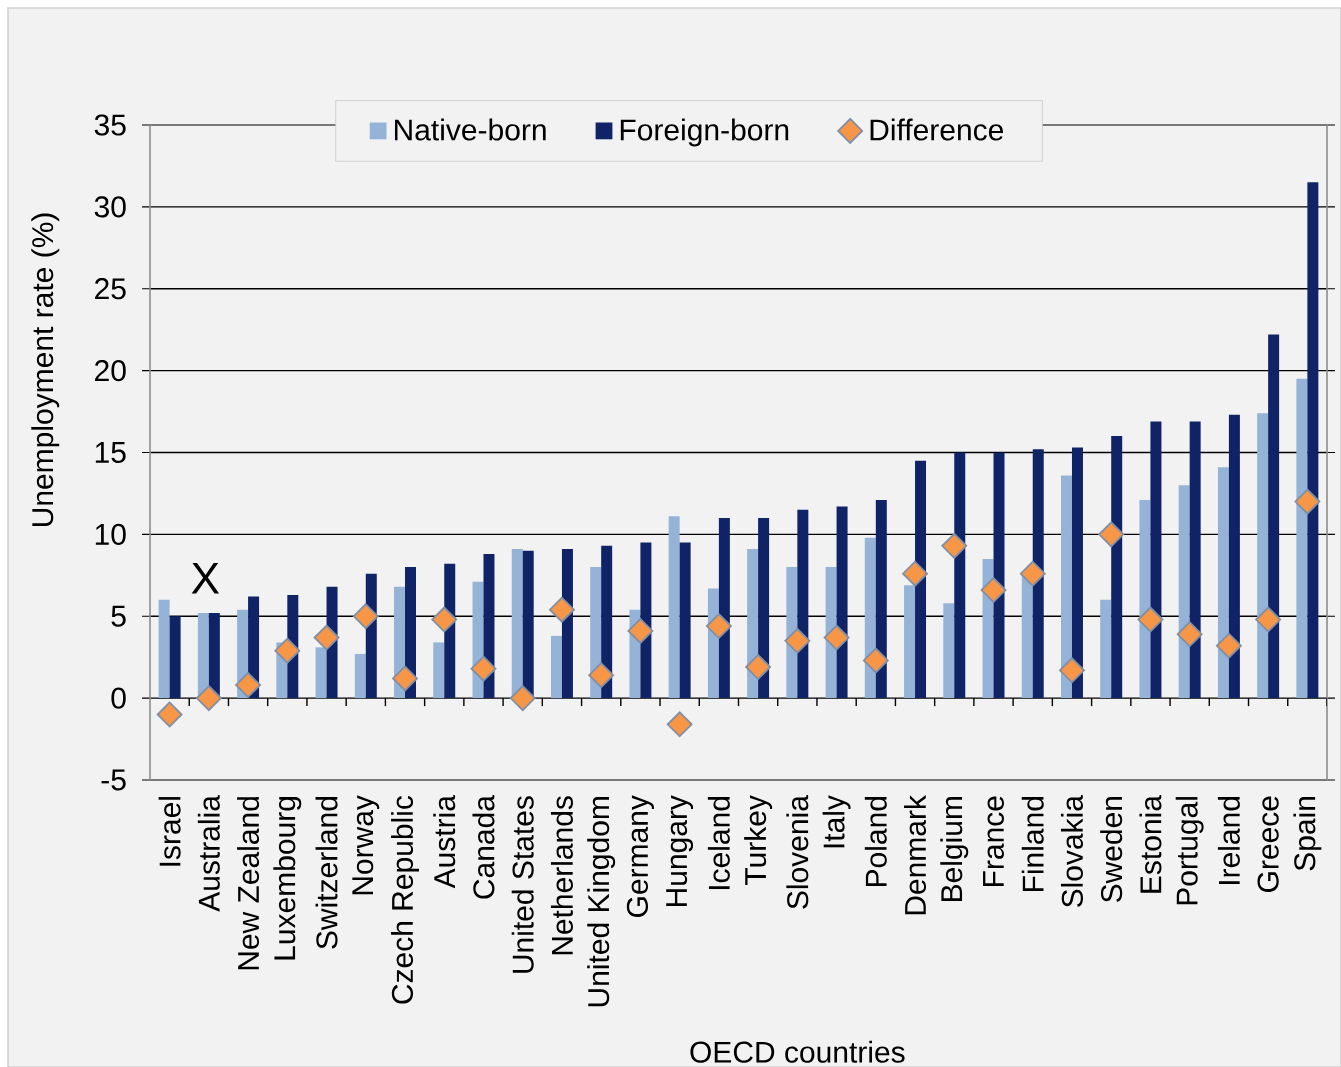 The height and width of the screenshot is (1067, 1341). What do you see at coordinates (993, 841) in the screenshot?
I see `x-tick-label: France` at bounding box center [993, 841].